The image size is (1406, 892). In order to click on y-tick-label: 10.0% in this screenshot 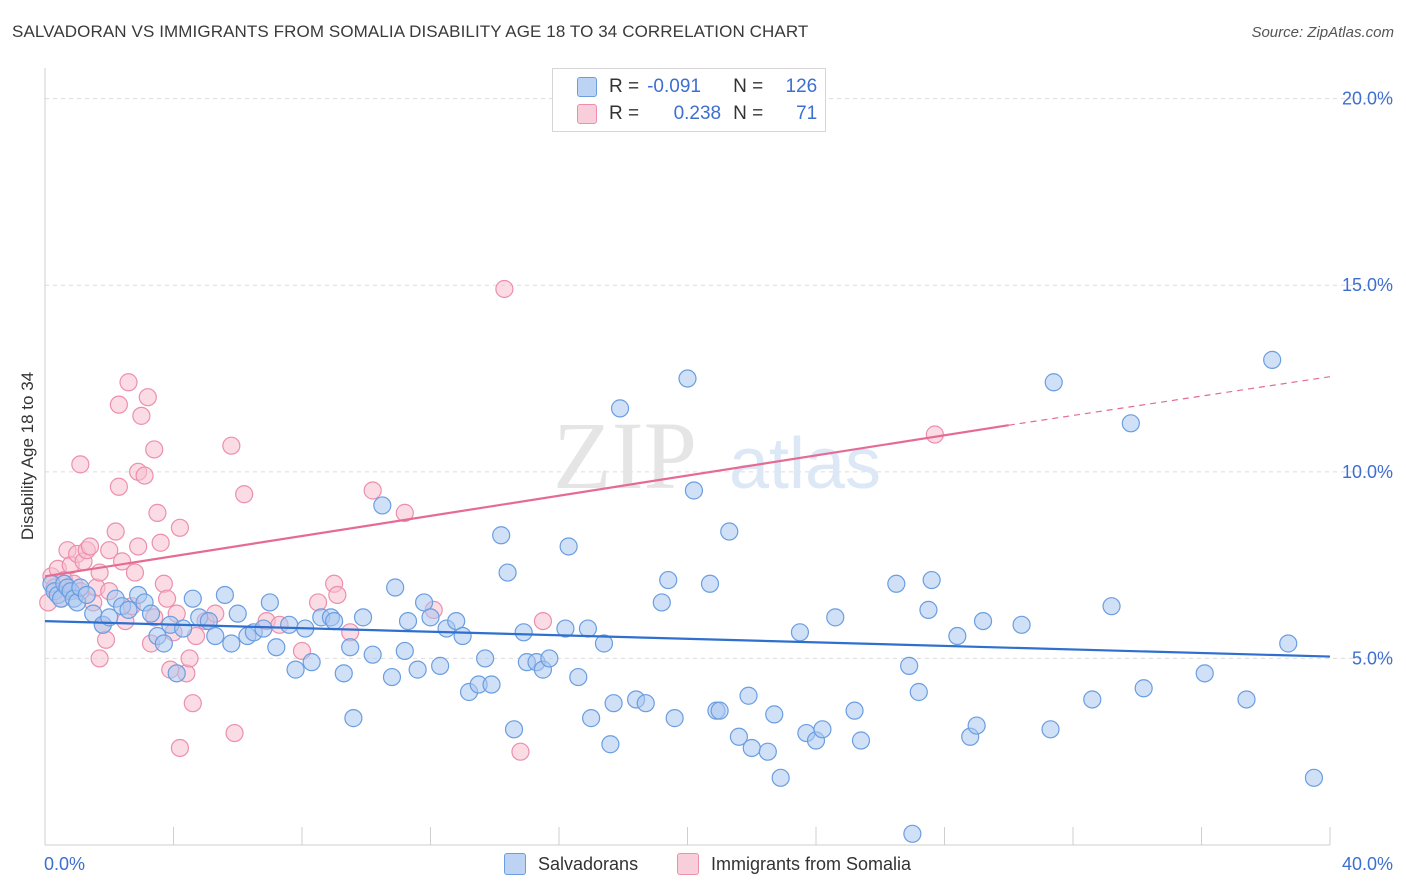, I will do `click(1367, 472)`.